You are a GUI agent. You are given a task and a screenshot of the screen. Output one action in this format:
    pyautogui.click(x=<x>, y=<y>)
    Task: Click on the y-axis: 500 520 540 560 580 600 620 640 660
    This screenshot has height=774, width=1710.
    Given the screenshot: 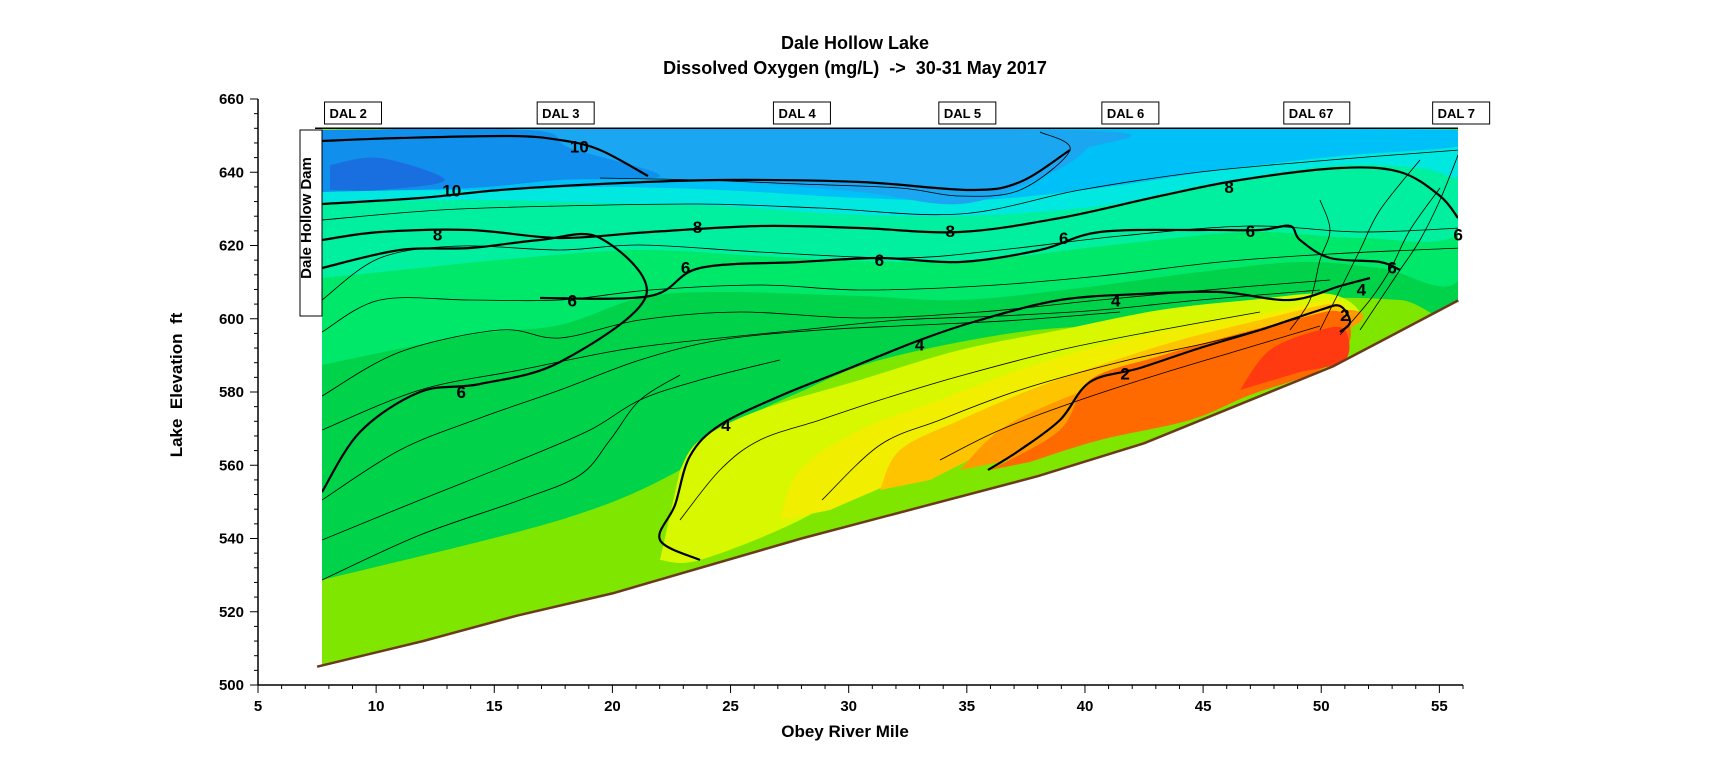 What is the action you would take?
    pyautogui.click(x=239, y=392)
    